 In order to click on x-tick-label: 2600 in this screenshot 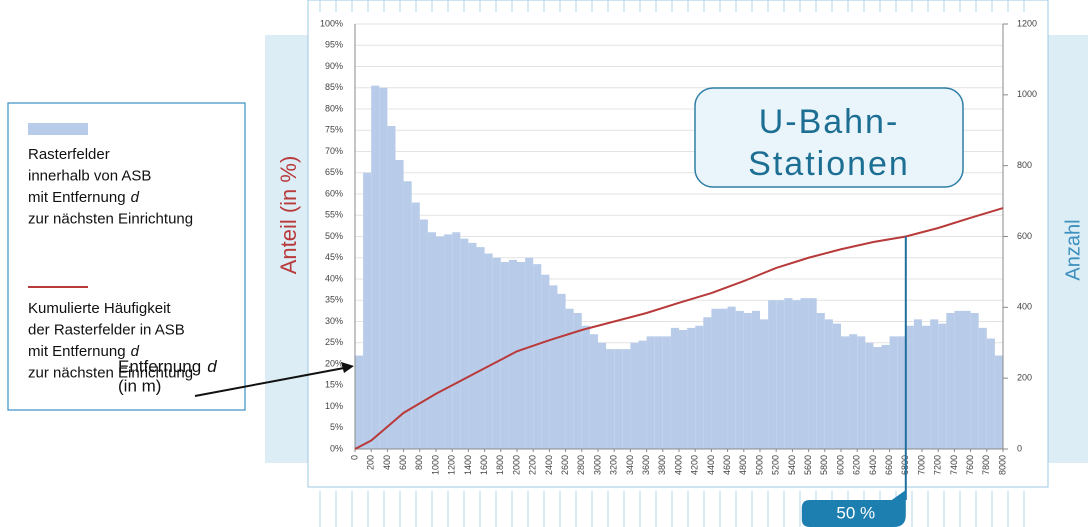, I will do `click(565, 465)`.